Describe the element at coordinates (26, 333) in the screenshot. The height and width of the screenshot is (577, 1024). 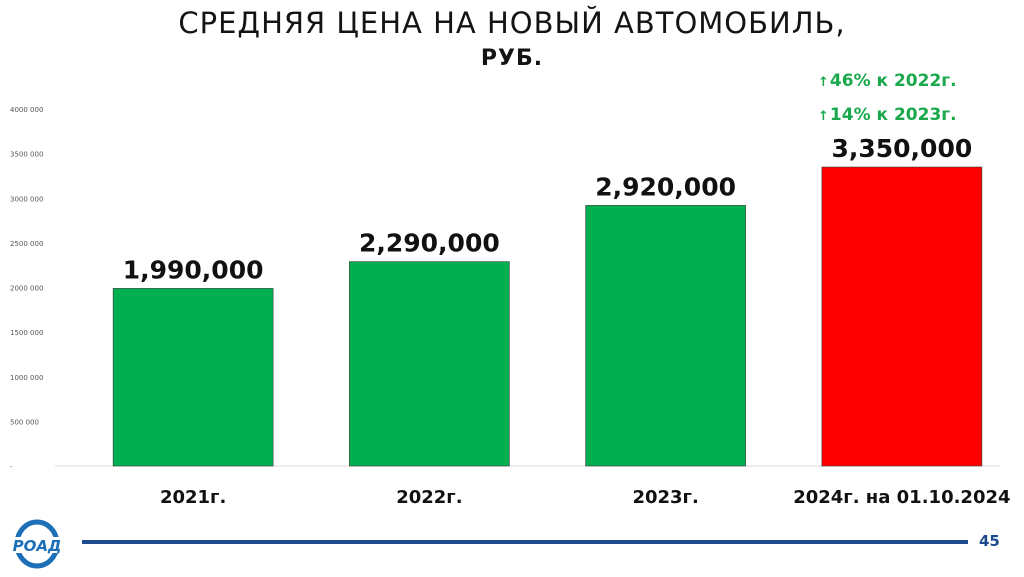
I see `y-tick-label: 1500 000` at that location.